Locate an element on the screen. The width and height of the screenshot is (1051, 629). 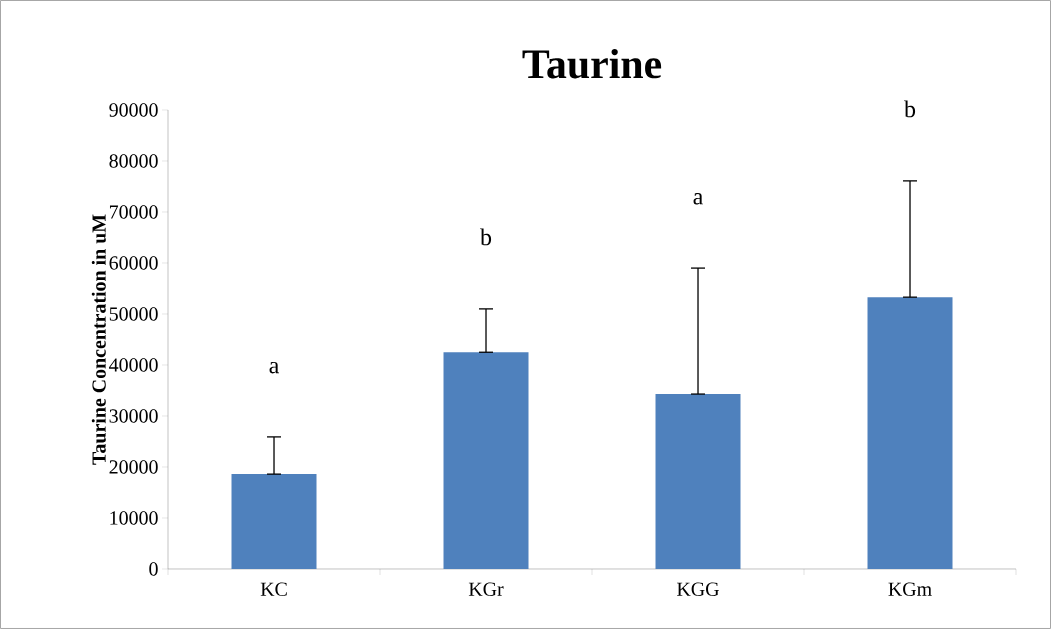
y-tick-label: 90000 is located at coordinates (133, 110).